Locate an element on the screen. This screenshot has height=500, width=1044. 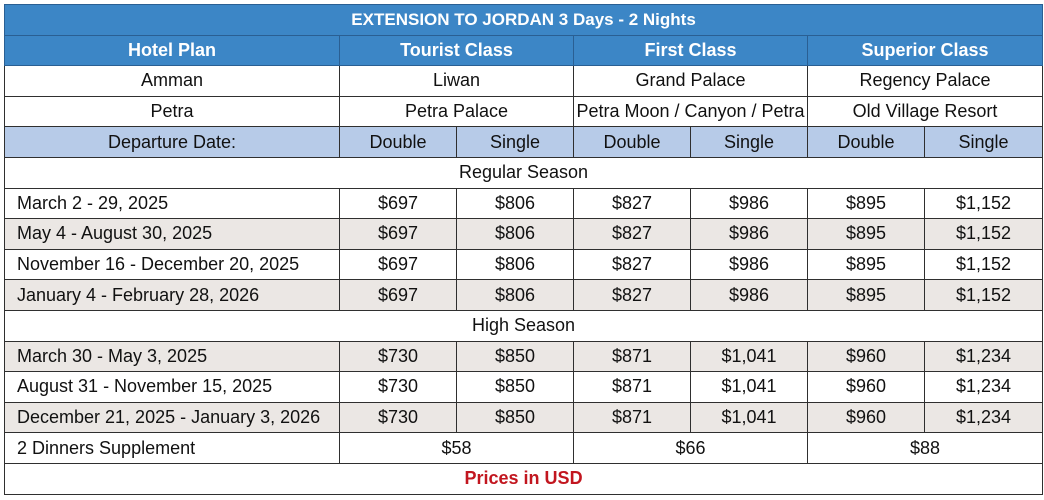
first-class-header: First Class is located at coordinates (690, 50).